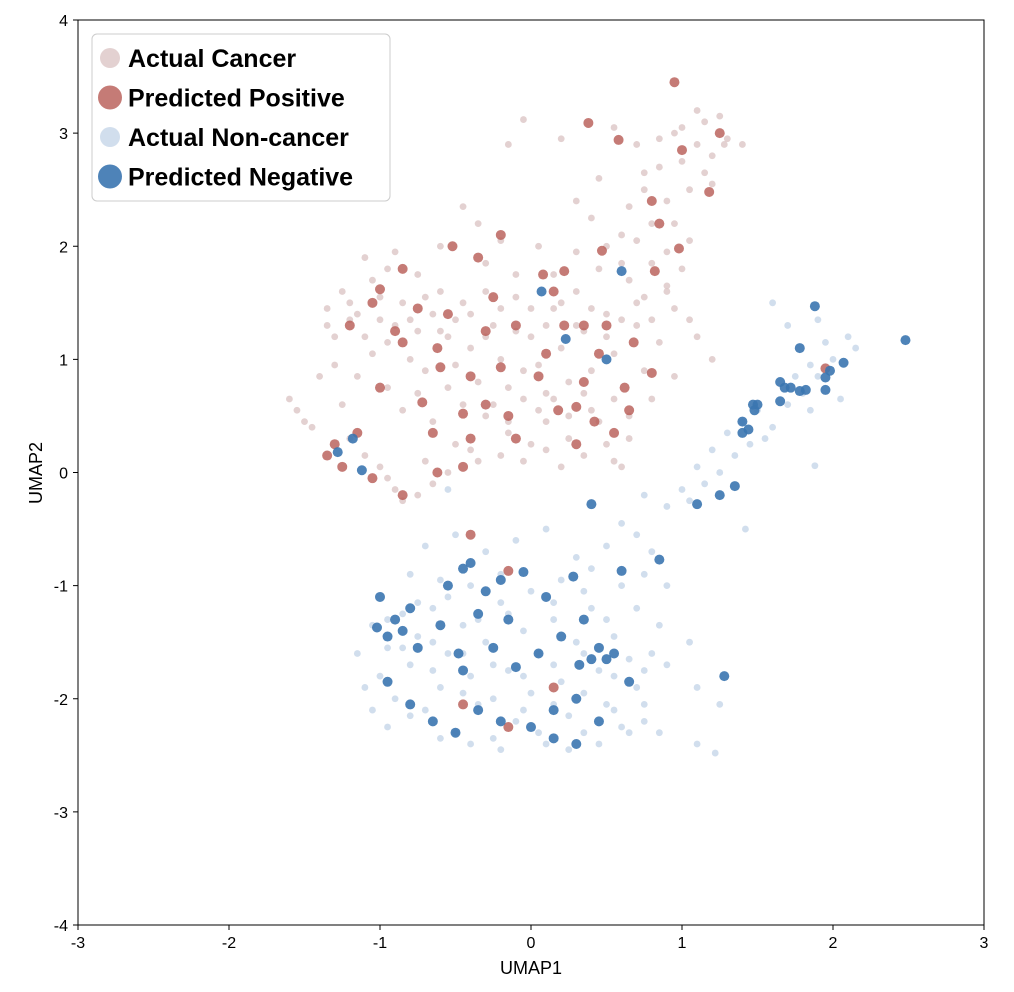 This screenshot has height=992, width=1014. Describe the element at coordinates (229, 943) in the screenshot. I see `x-tick-label: -2` at that location.